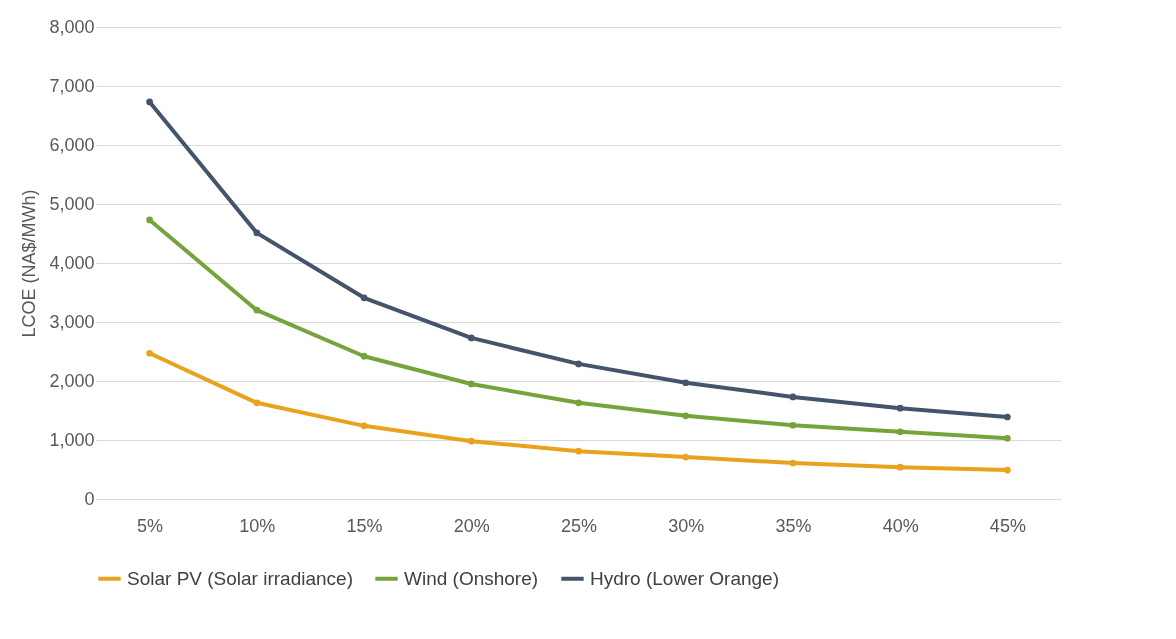 The width and height of the screenshot is (1176, 639). What do you see at coordinates (793, 525) in the screenshot?
I see `x-tick-label: 35%` at bounding box center [793, 525].